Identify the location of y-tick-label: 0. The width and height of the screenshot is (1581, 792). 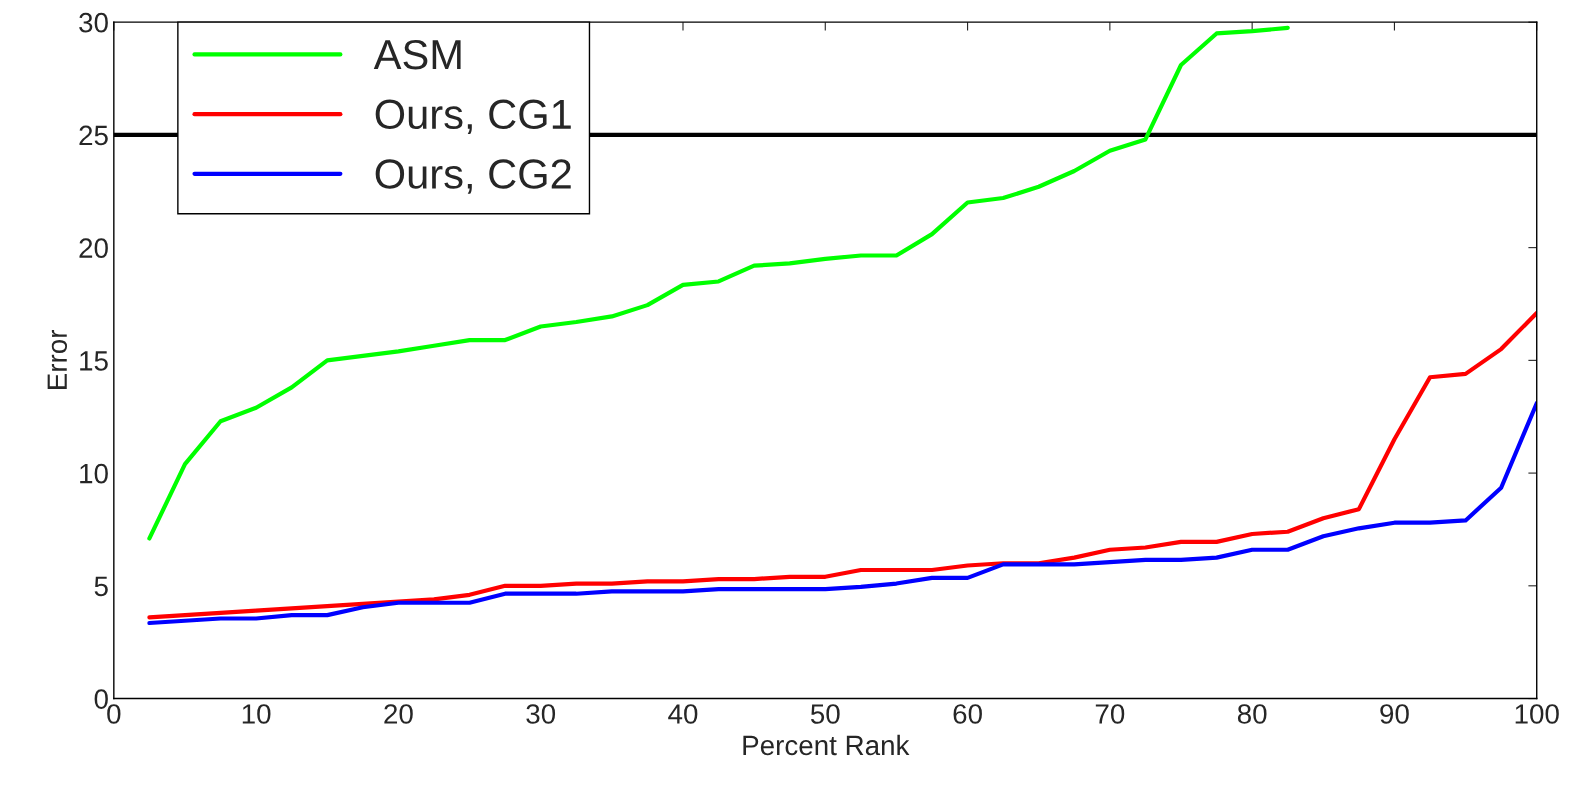
(101, 699).